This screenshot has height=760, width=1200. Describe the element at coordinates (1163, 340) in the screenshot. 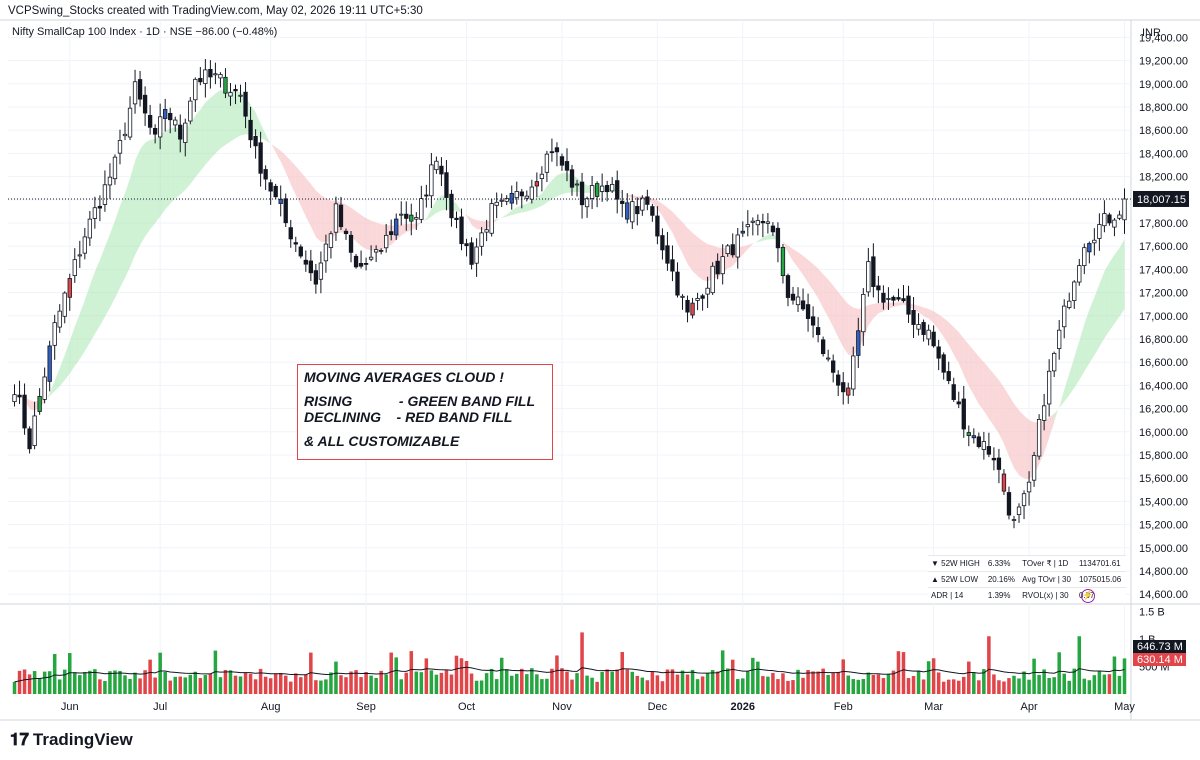

I see `price-tick-label: 16,800.00` at that location.